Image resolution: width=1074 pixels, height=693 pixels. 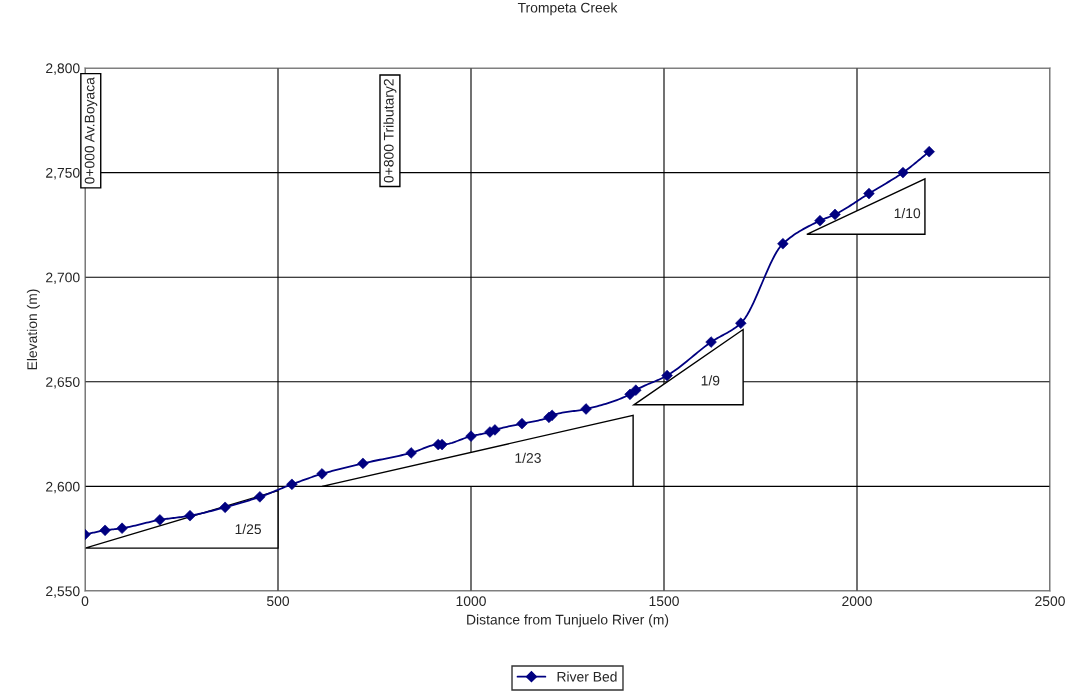 I want to click on y-tick-label: 2,750, so click(x=63, y=173).